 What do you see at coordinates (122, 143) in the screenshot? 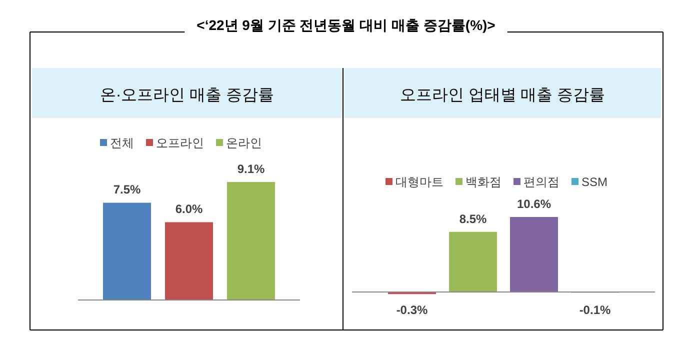
I see `legend-label: 전체` at bounding box center [122, 143].